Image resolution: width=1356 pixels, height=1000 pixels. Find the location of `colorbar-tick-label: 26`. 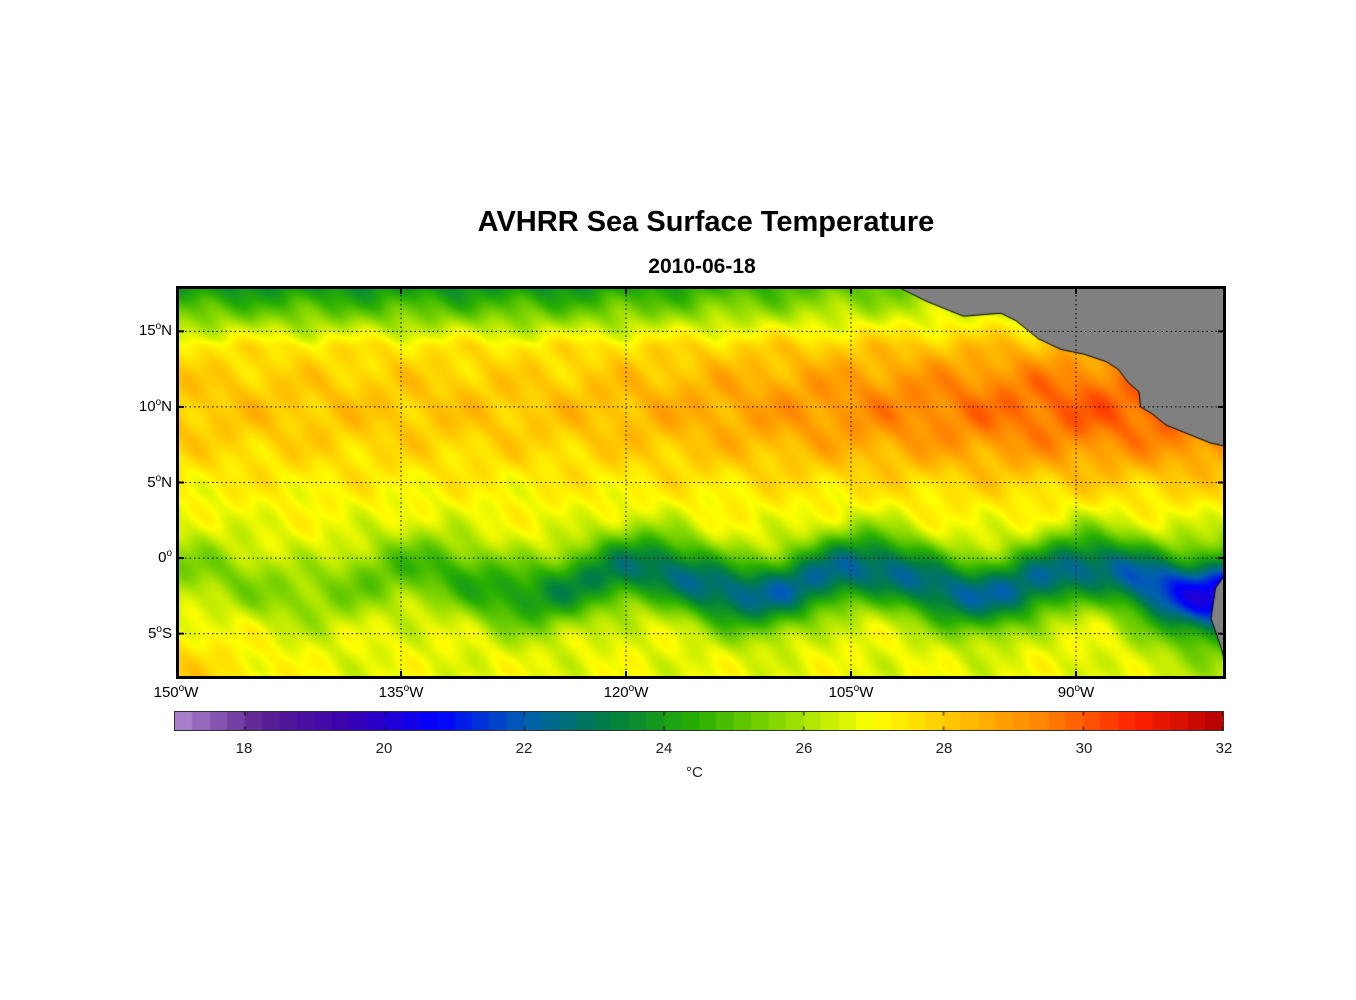

colorbar-tick-label: 26 is located at coordinates (804, 748).